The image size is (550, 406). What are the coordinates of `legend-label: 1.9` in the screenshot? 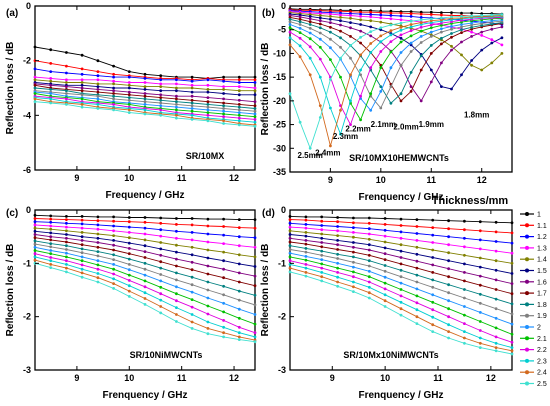 It's located at (542, 316).